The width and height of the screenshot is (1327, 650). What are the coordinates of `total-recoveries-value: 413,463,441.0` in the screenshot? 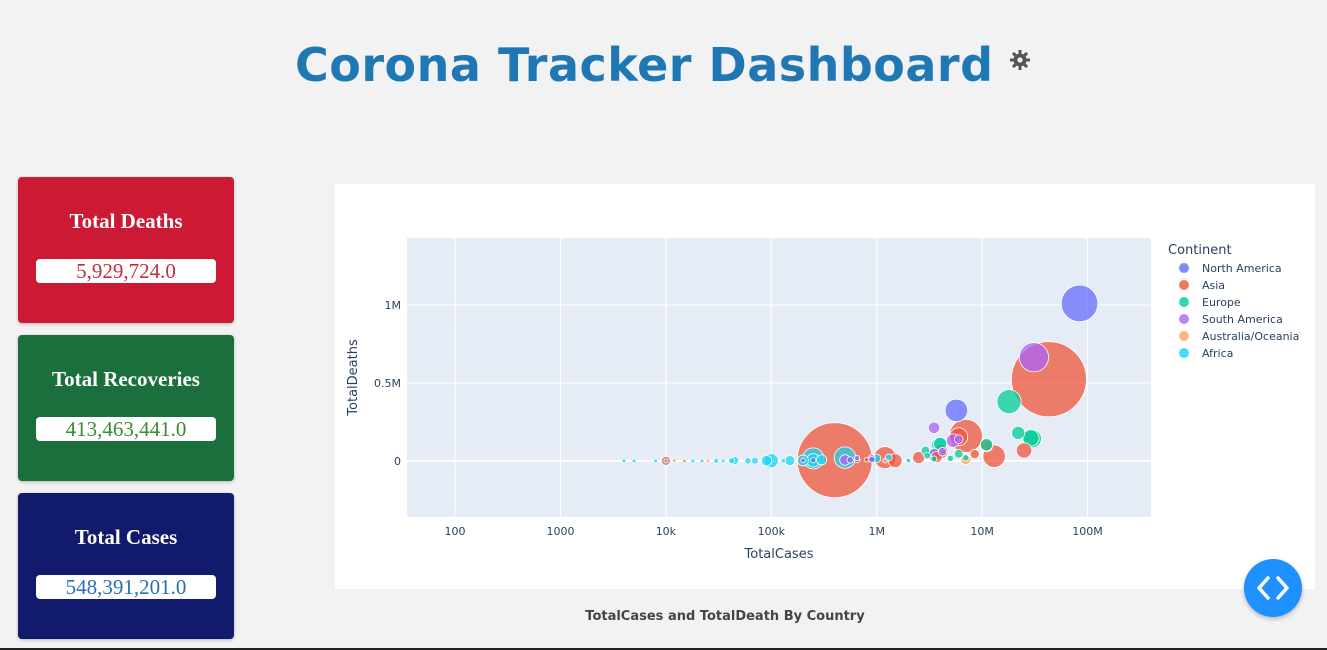 It's located at (126, 429).